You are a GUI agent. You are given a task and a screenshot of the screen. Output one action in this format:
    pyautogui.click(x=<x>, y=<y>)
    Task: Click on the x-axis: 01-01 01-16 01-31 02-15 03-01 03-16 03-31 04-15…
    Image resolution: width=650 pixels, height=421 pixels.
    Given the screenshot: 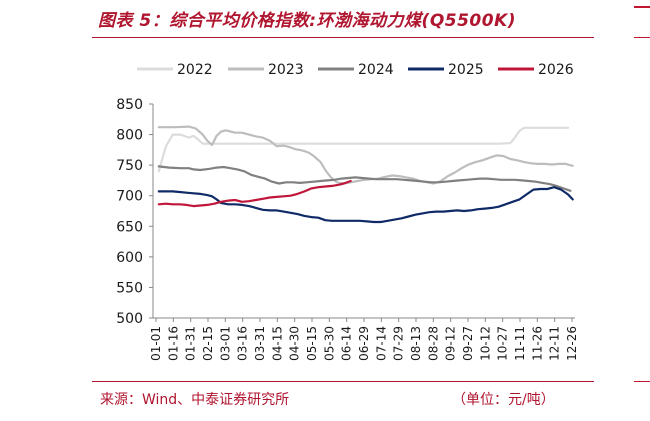 What is the action you would take?
    pyautogui.click(x=364, y=339)
    